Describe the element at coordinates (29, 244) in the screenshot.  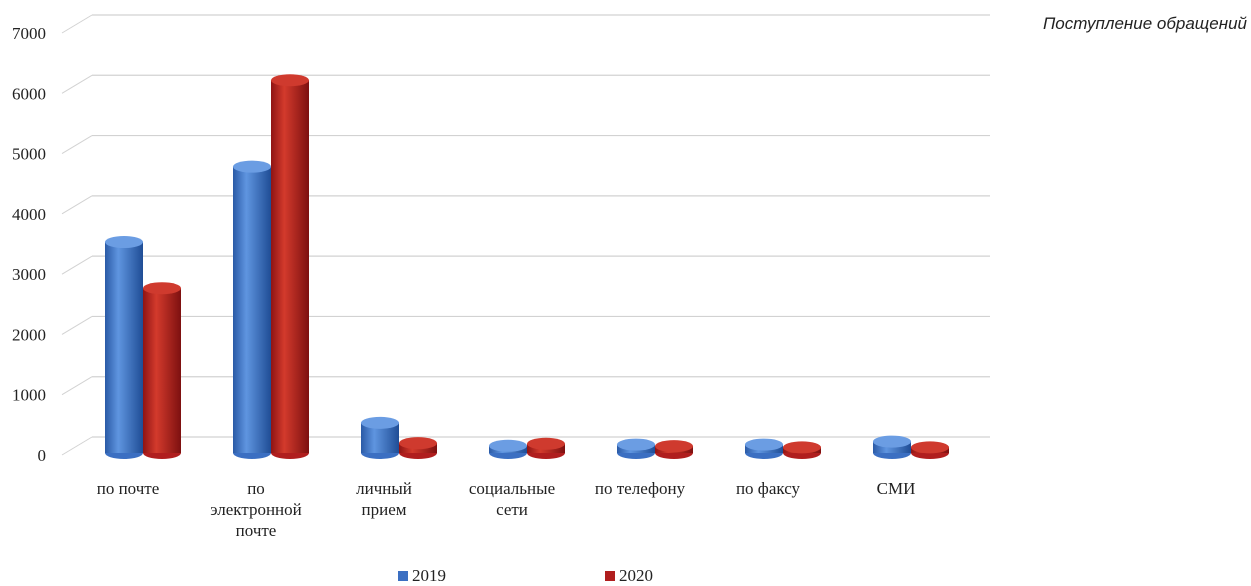
I see `y-axis: 0 1000 2000 3000 4000 5000 6000 7000` at that location.